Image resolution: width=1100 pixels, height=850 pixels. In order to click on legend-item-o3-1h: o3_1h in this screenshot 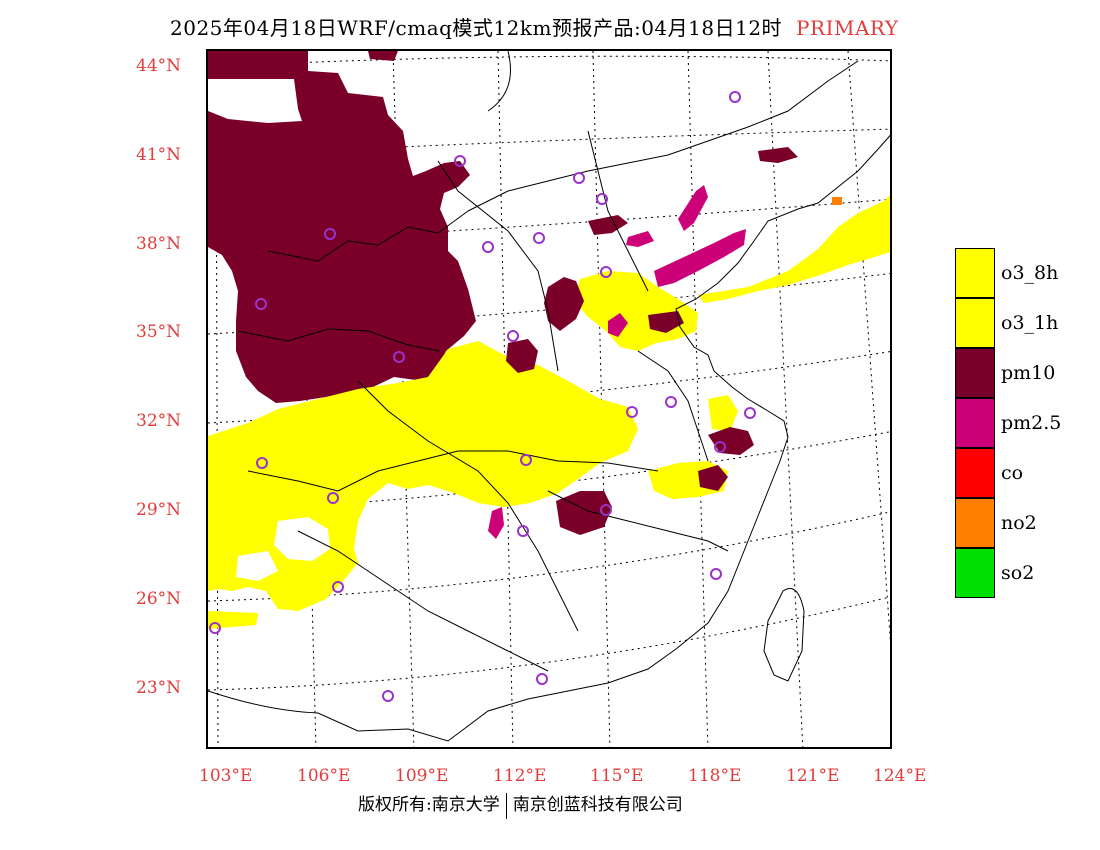, I will do `click(1020, 323)`.